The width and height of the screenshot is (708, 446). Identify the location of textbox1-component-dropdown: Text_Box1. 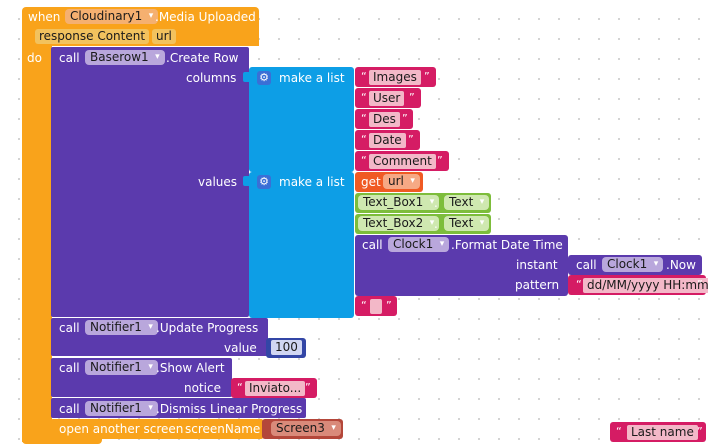
(399, 202).